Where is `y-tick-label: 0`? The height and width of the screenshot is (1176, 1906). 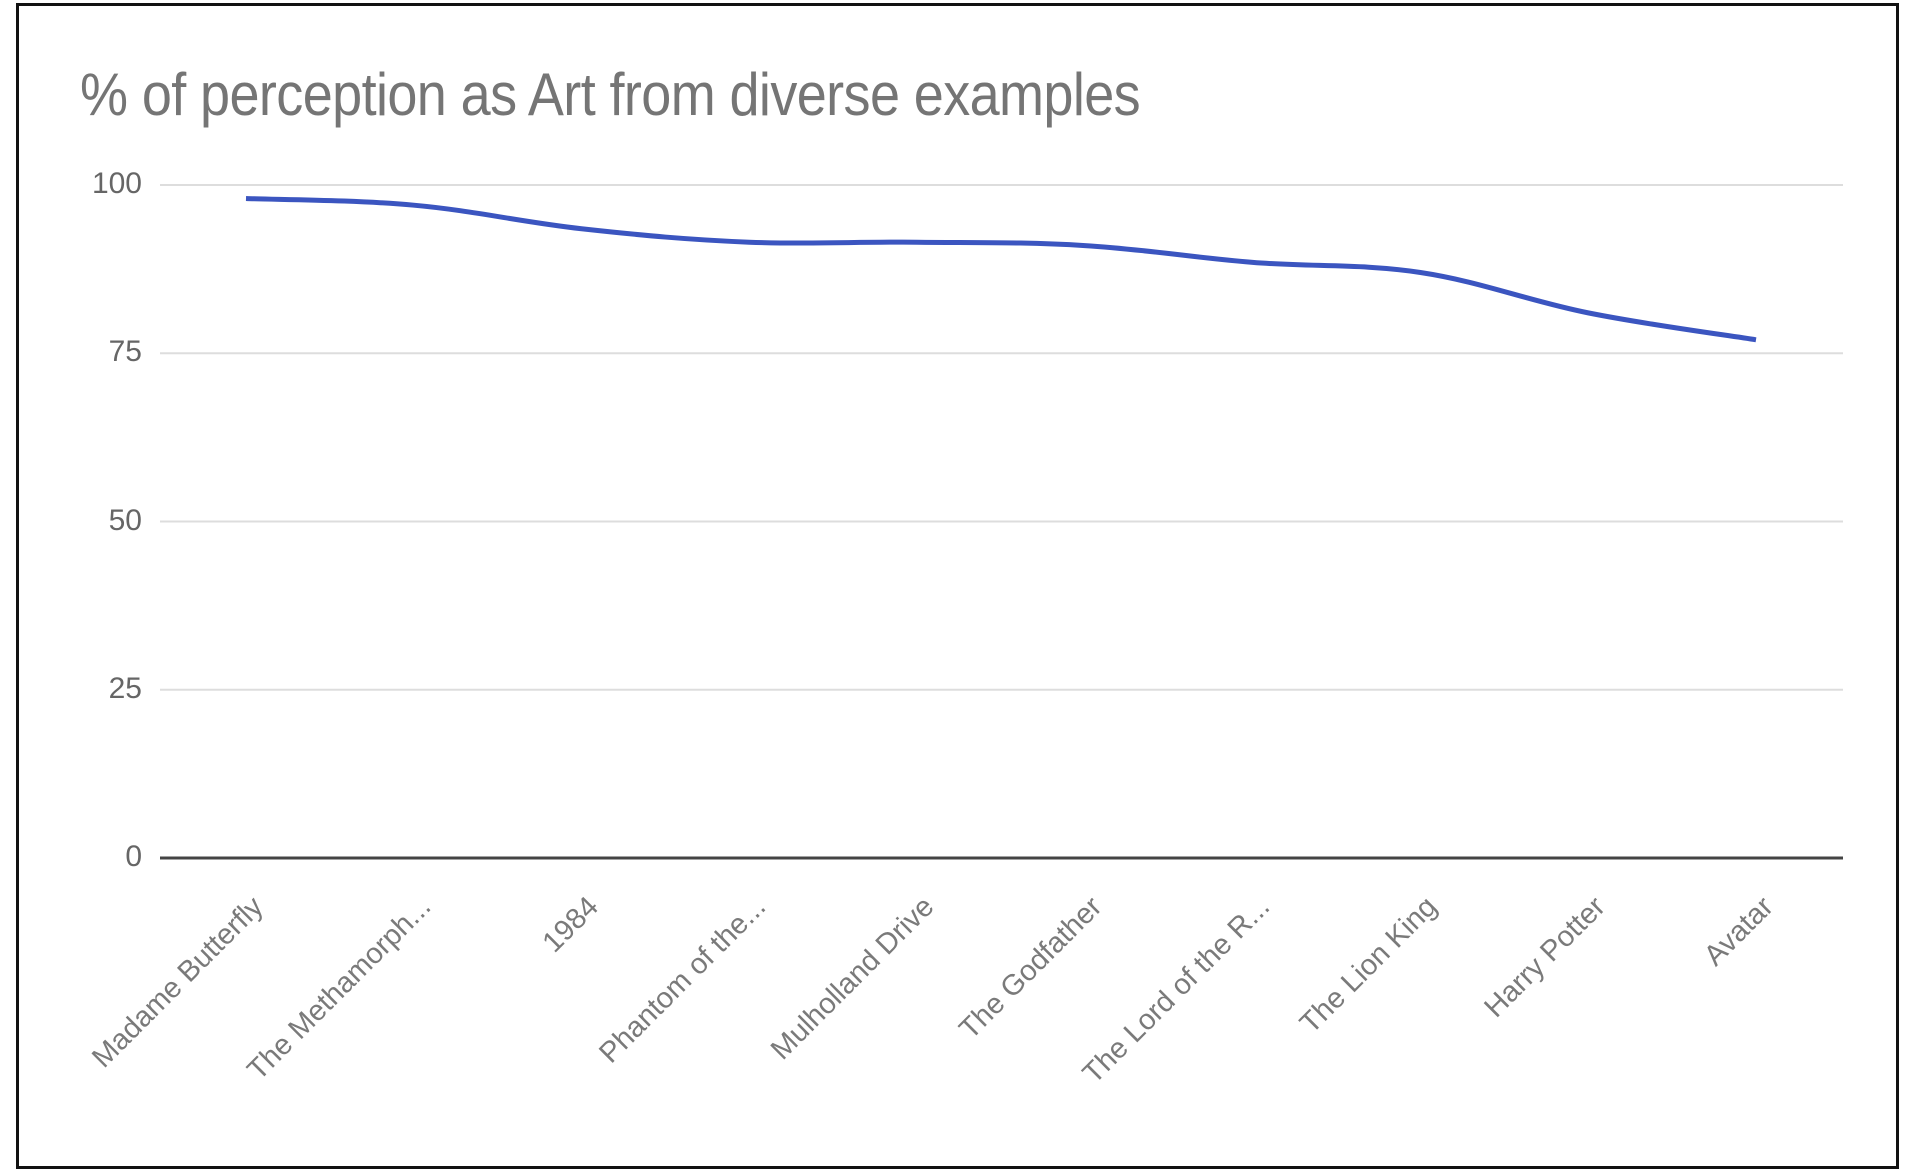 y-tick-label: 0 is located at coordinates (133, 856).